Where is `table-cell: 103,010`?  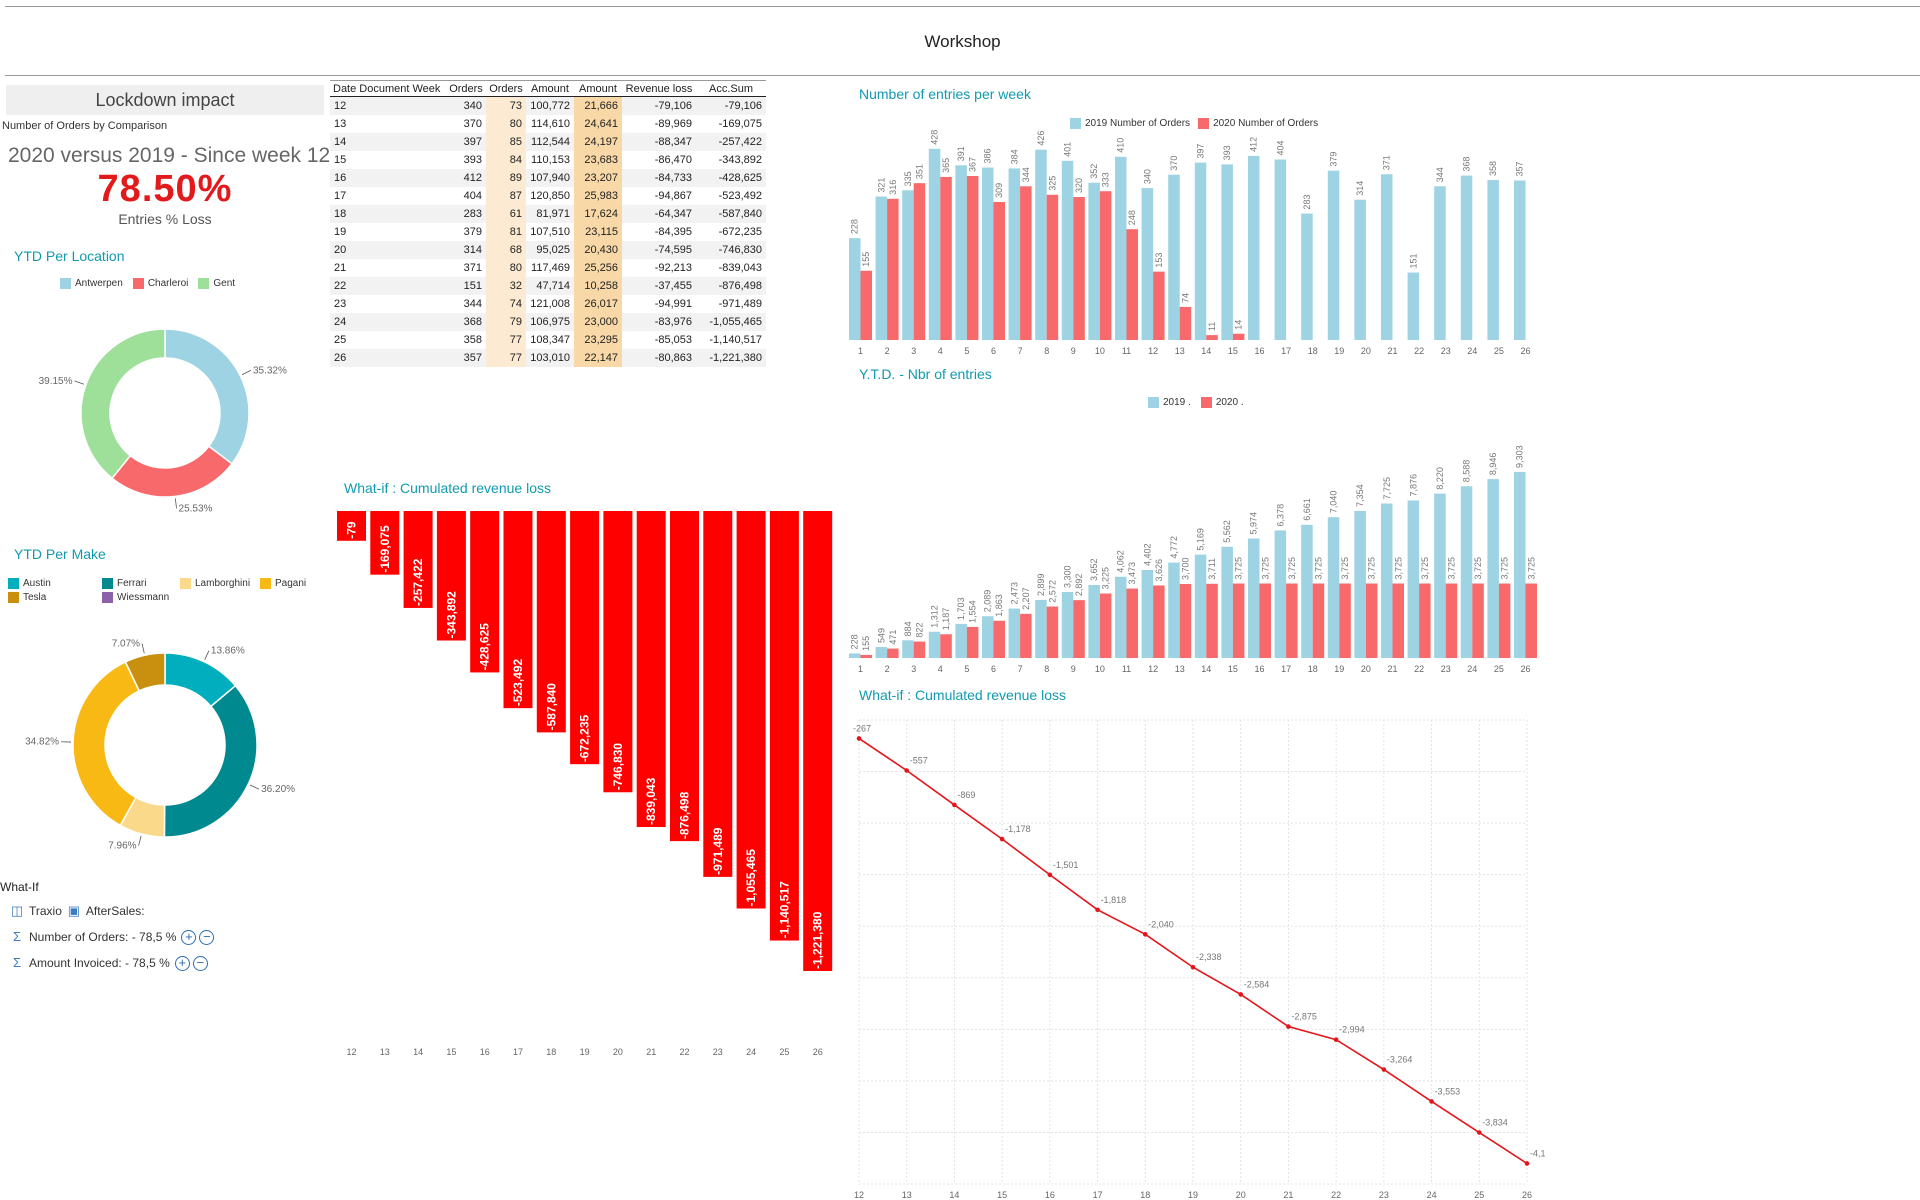
table-cell: 103,010 is located at coordinates (550, 357).